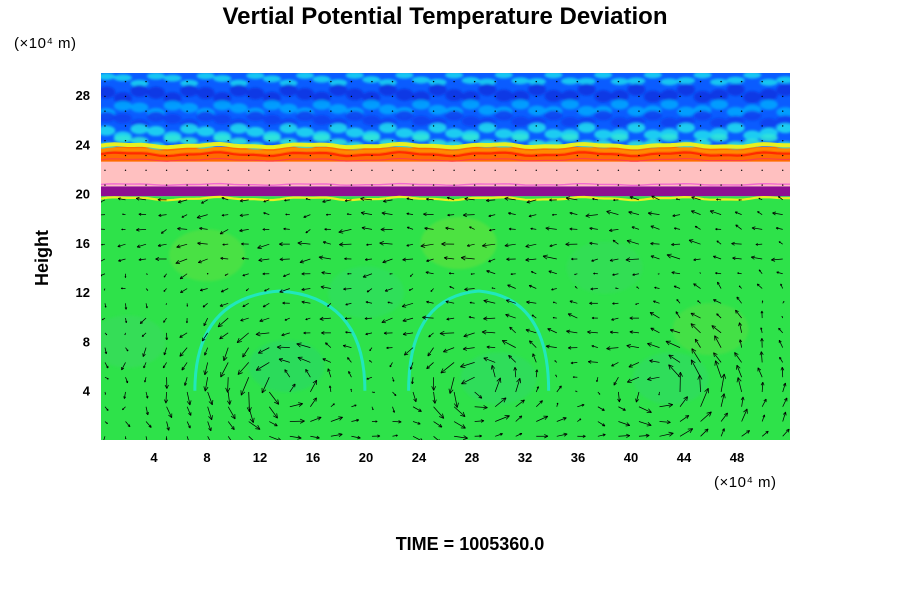 The width and height of the screenshot is (900, 600). I want to click on x-tick-label: 4, so click(154, 457).